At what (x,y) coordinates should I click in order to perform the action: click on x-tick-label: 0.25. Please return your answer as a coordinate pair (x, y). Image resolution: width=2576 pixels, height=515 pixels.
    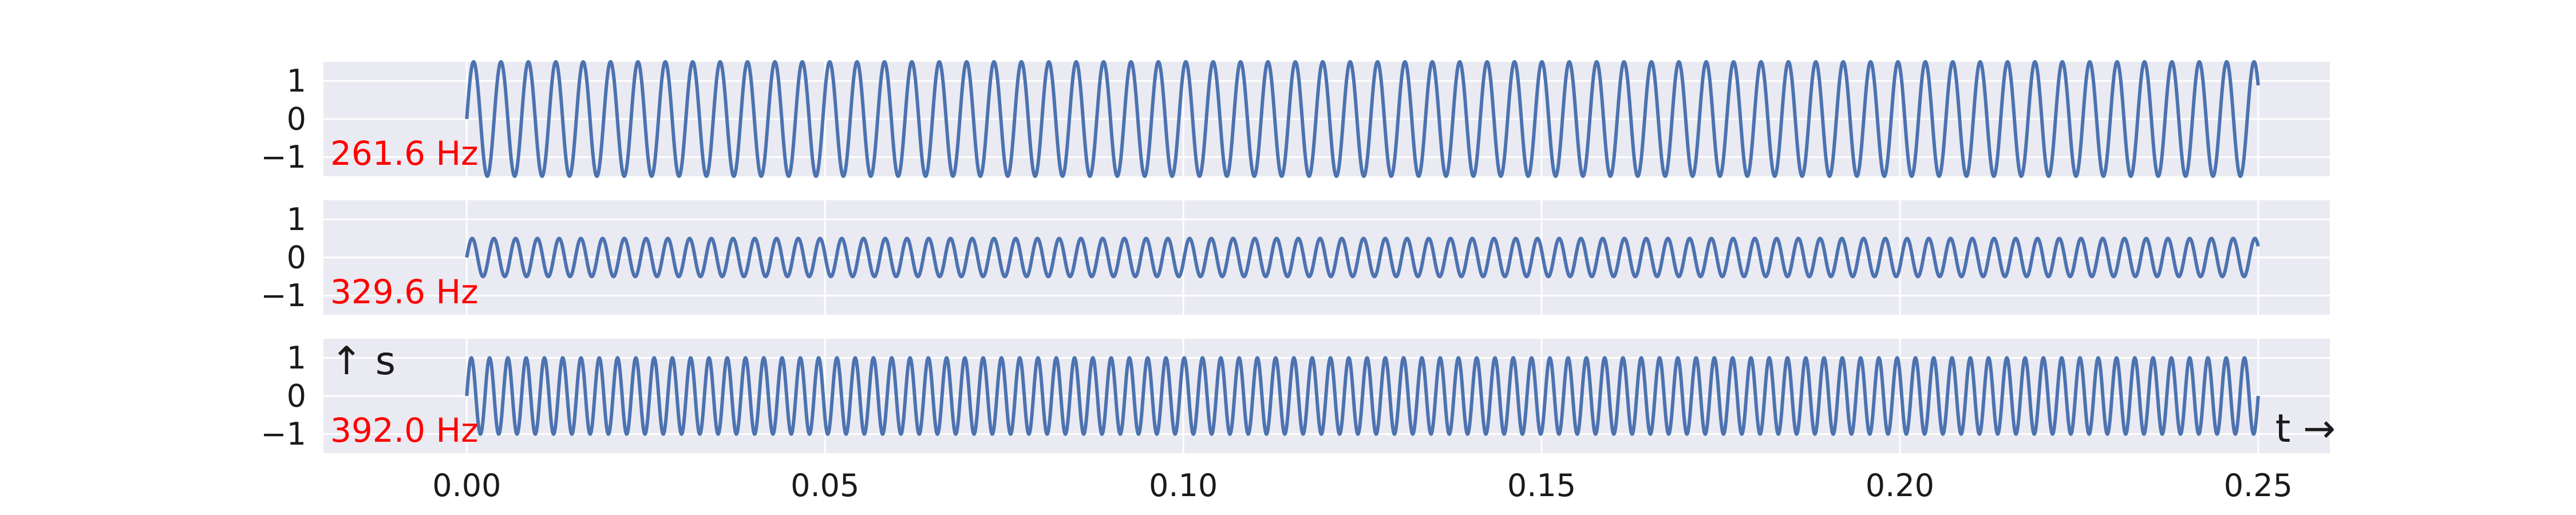
    Looking at the image, I should click on (2258, 486).